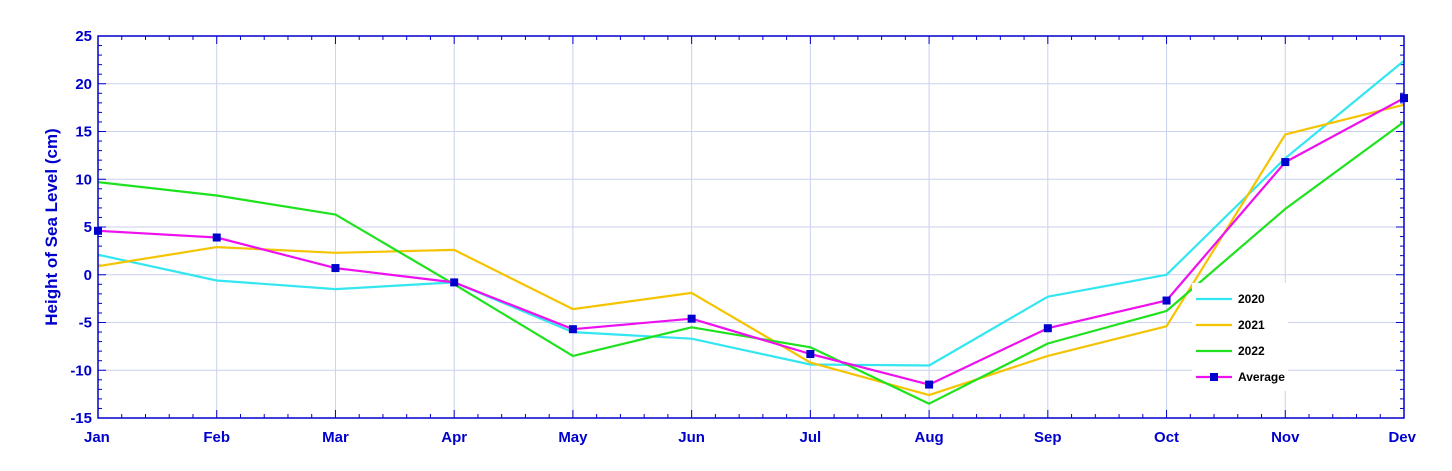 The width and height of the screenshot is (1452, 471). Describe the element at coordinates (83, 132) in the screenshot. I see `y-tick-label: 15` at that location.